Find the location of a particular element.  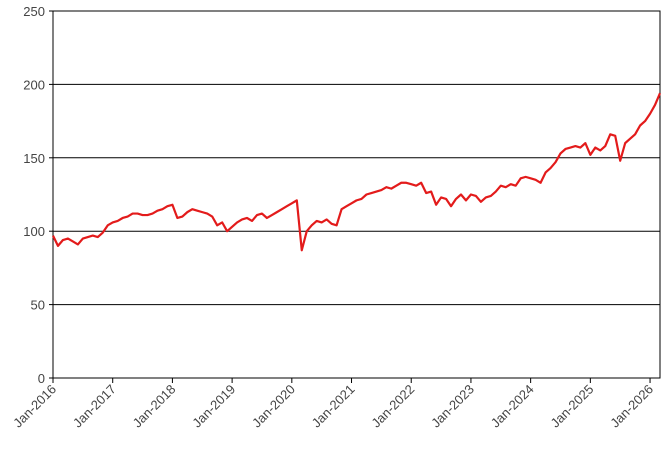

x-tick-label: Jan-2017 is located at coordinates (94, 406).